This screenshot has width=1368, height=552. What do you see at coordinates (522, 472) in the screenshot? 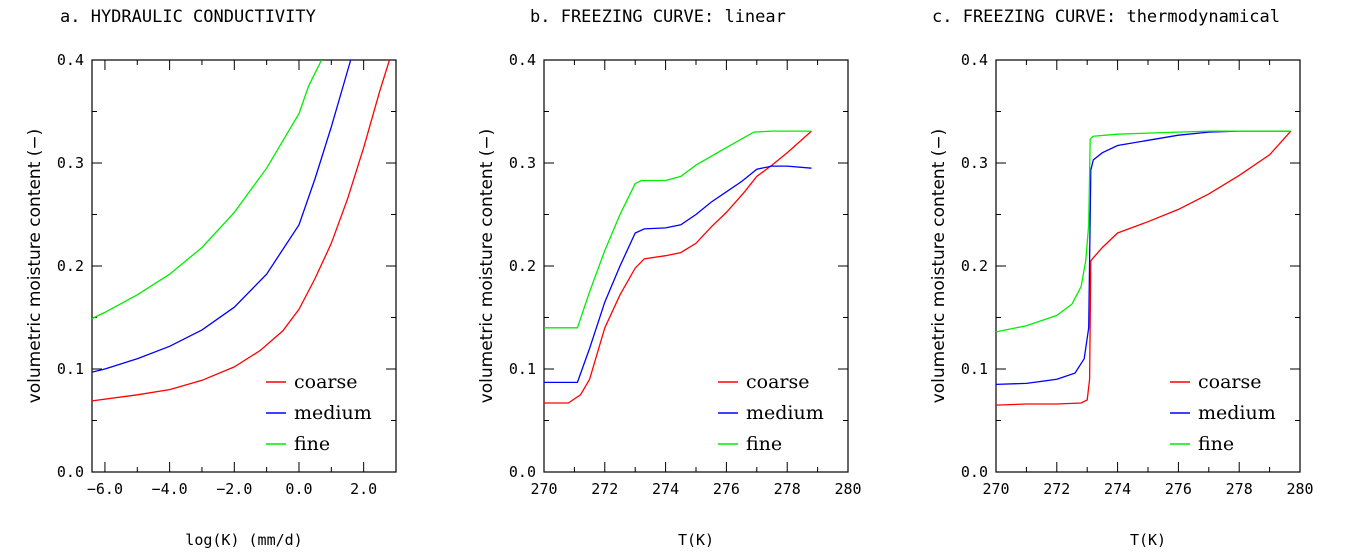
I see `chart-b-ytick-label: 0.0` at bounding box center [522, 472].